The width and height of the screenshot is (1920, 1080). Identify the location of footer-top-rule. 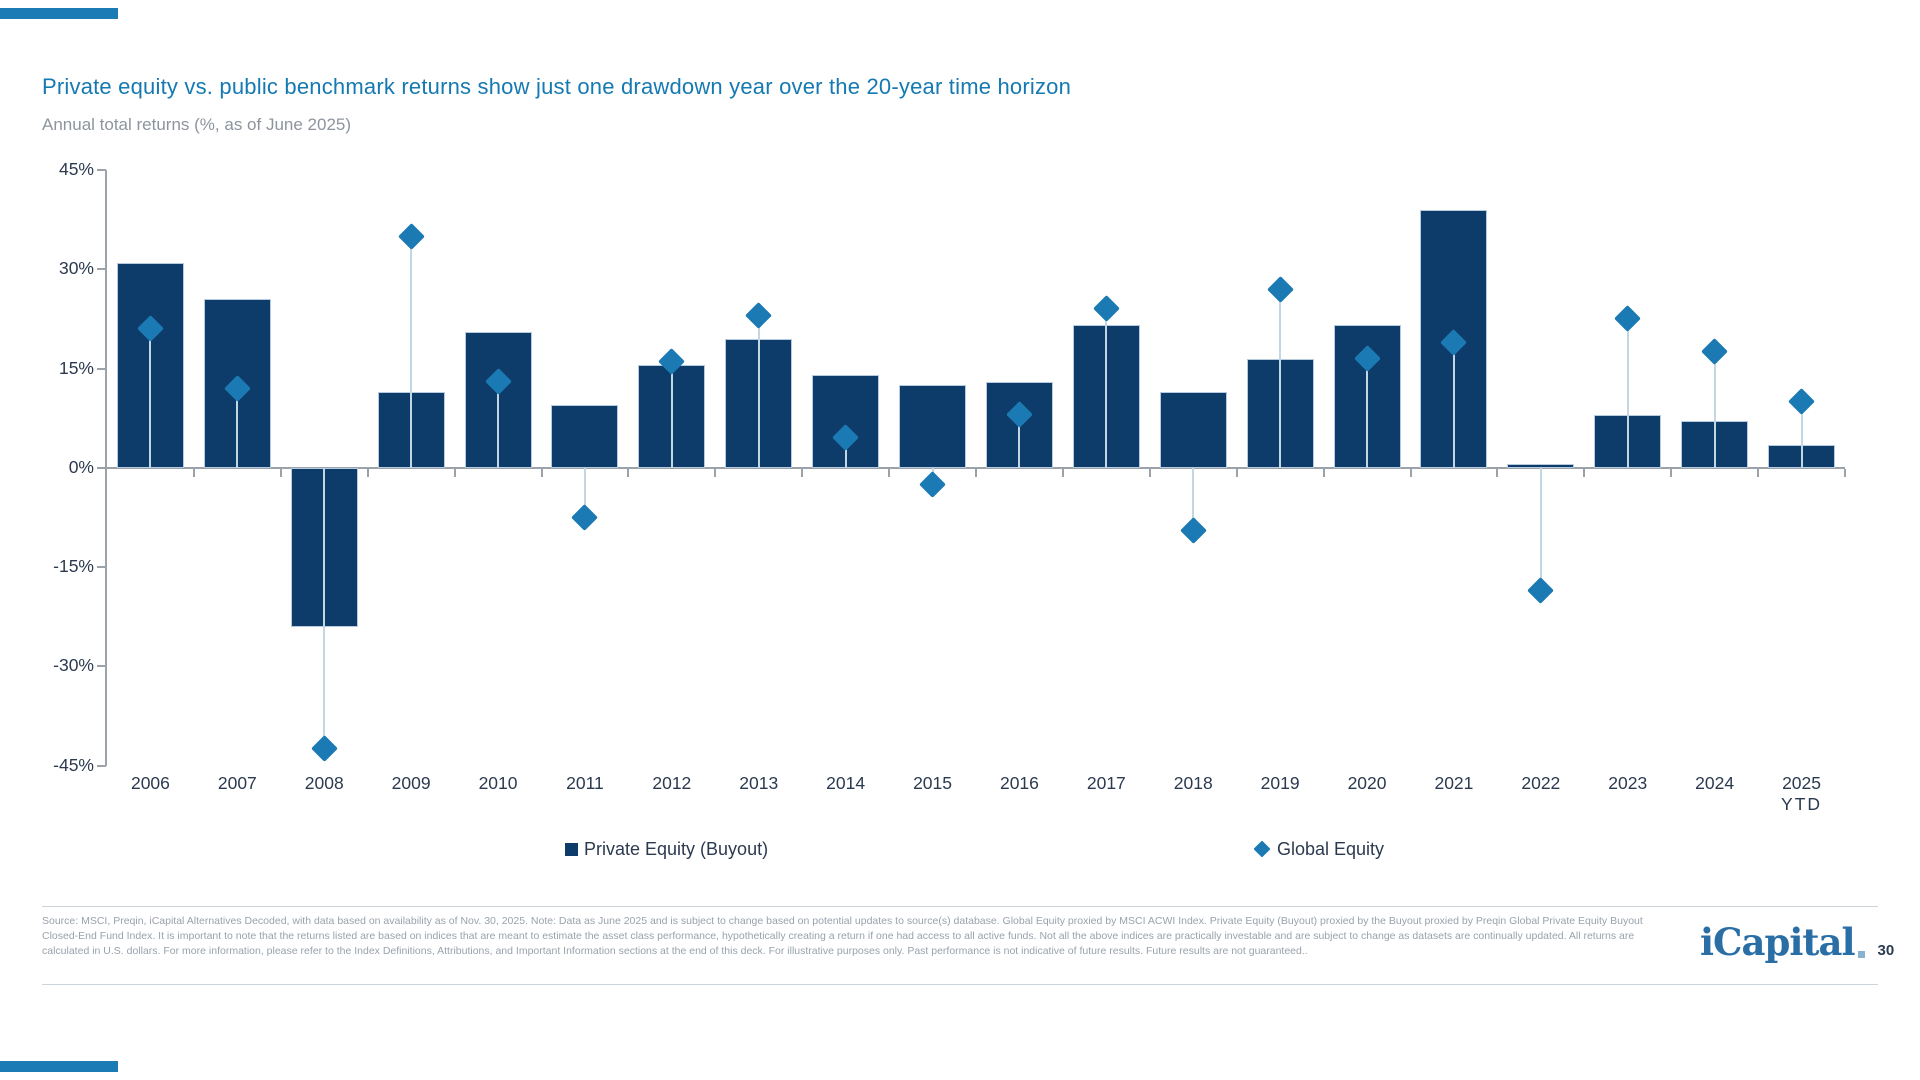
(960, 906).